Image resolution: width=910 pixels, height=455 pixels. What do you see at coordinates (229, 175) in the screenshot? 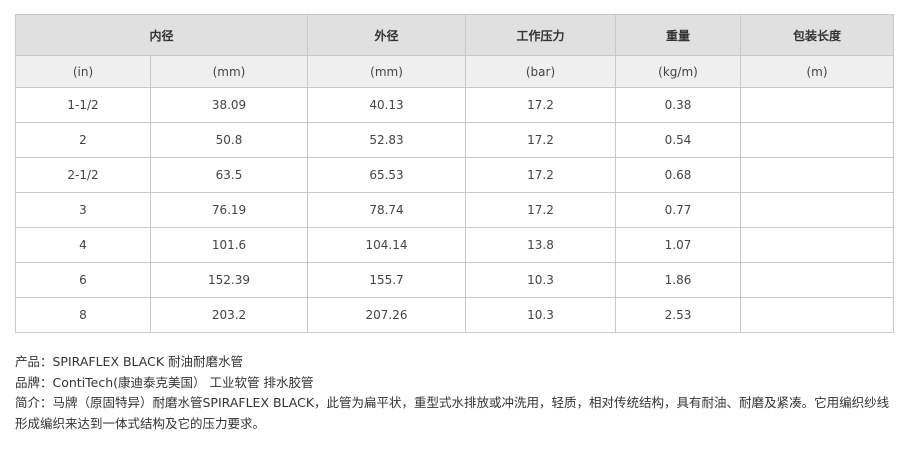
I see `table-cell: 63.5` at bounding box center [229, 175].